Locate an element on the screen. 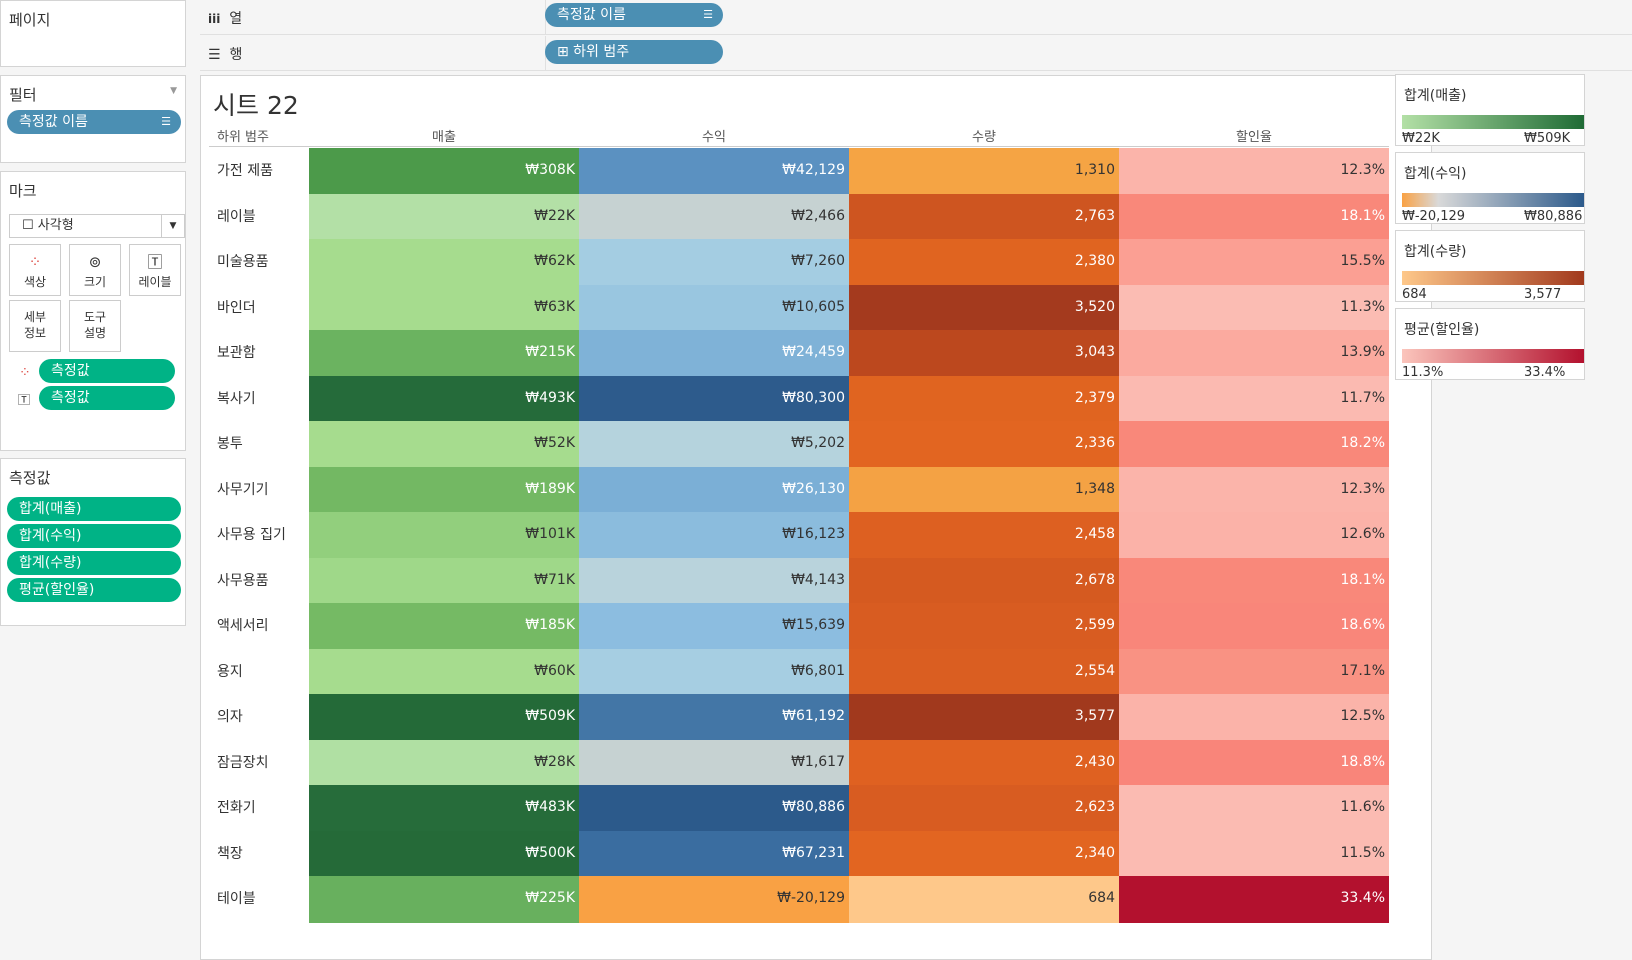  cell-profit: ₩6,801 is located at coordinates (714, 671).